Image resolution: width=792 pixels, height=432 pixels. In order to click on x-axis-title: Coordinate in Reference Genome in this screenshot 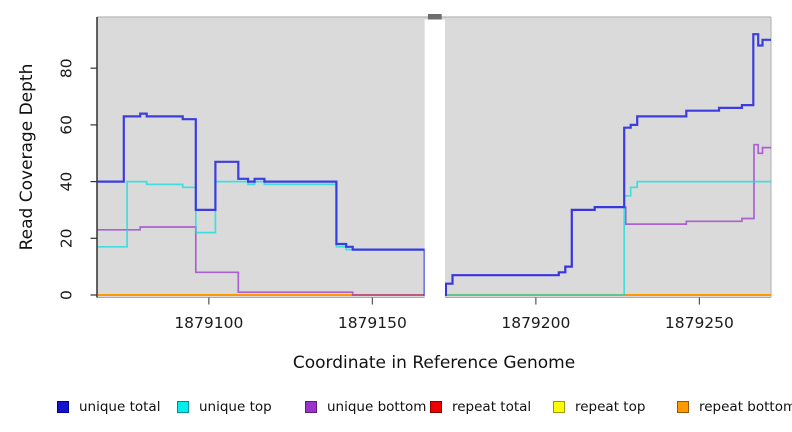, I will do `click(434, 363)`.